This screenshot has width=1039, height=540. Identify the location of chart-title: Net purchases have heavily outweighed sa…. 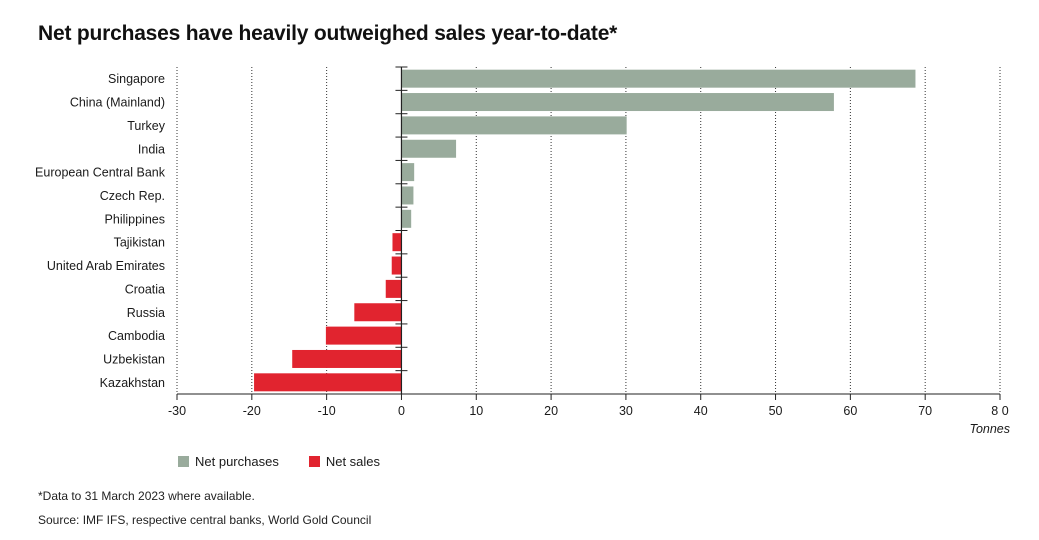
(328, 33).